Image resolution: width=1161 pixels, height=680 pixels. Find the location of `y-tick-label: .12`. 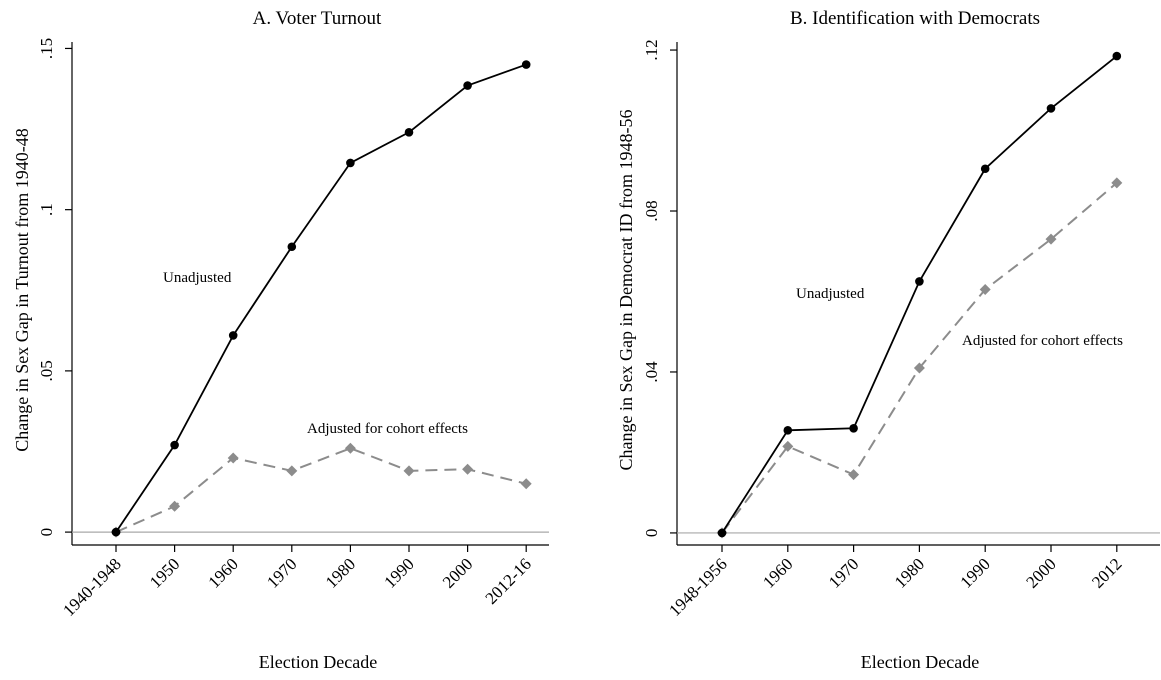

y-tick-label: .12 is located at coordinates (651, 49).